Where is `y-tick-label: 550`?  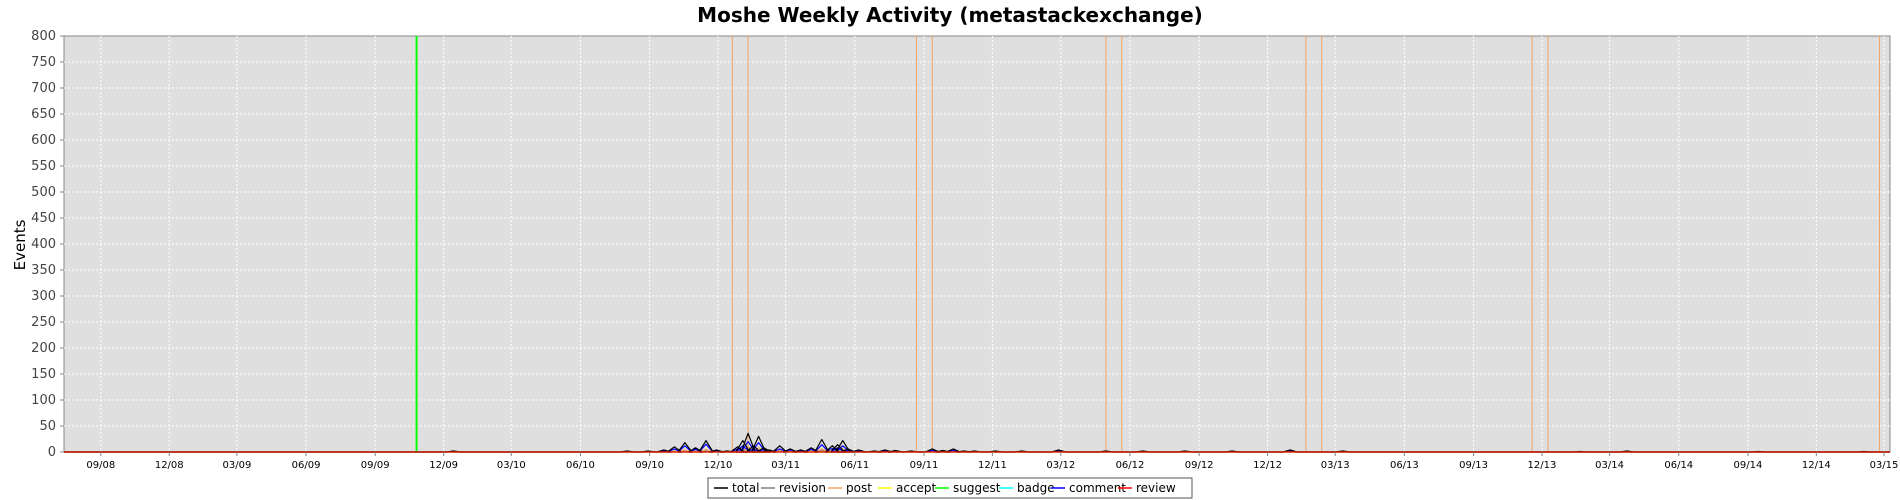 y-tick-label: 550 is located at coordinates (43, 166).